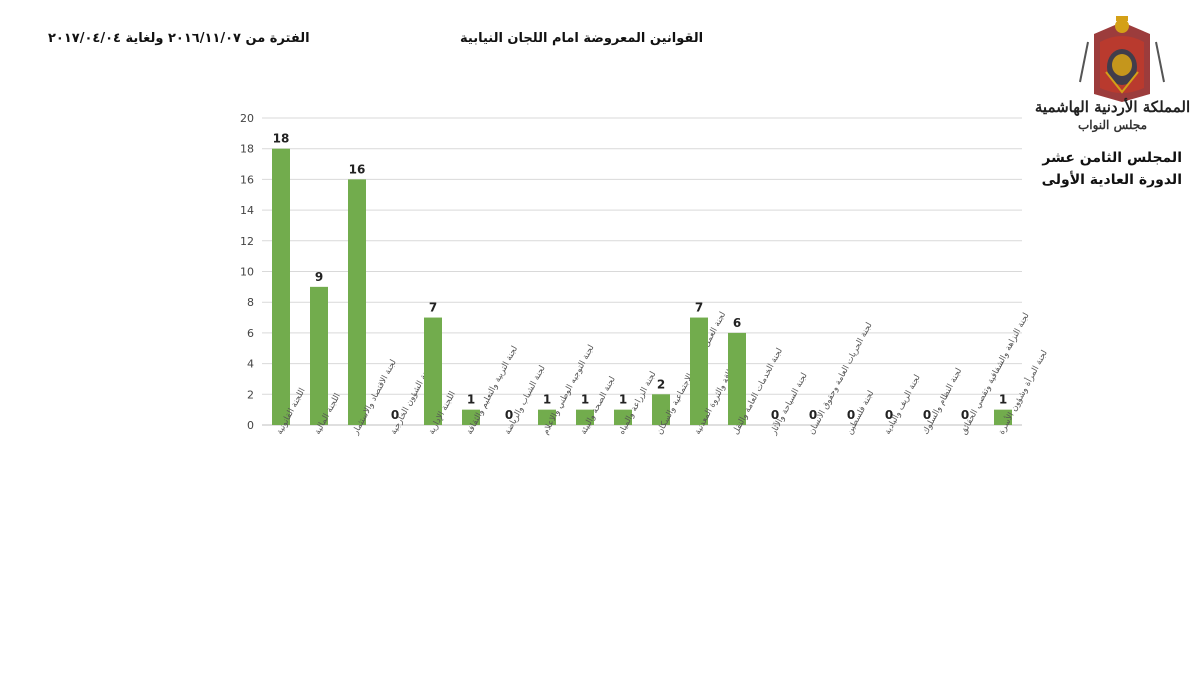 The width and height of the screenshot is (1200, 700). What do you see at coordinates (179, 38) in the screenshot?
I see `date-range: الفترة من ٢٠١٦/١١/٠٧ ولغاية ٢٠١٧/٠٤/٠٤` at bounding box center [179, 38].